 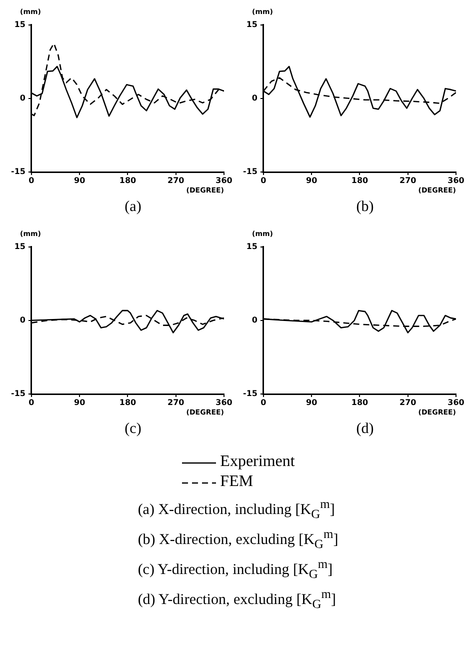 I want to click on text: (b) X-direction, excluding [K$_{G}$$^{m}$], so click(x=238, y=539).